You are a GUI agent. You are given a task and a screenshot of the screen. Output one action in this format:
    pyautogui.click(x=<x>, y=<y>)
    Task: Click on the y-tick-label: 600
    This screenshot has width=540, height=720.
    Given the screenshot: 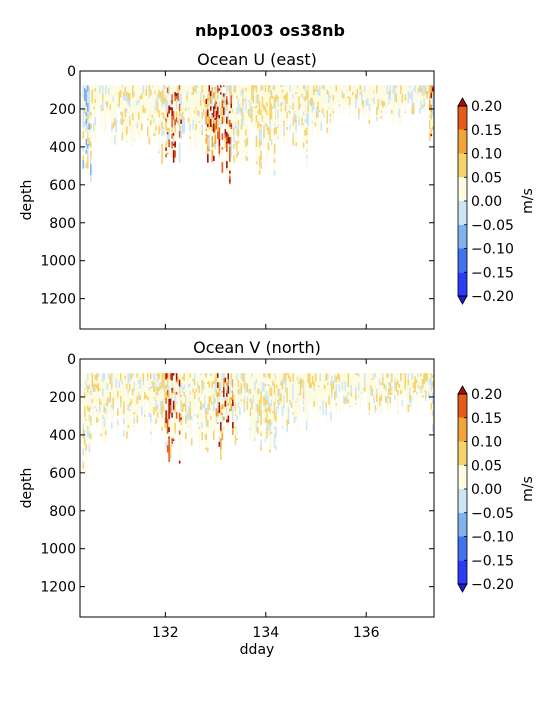 What is the action you would take?
    pyautogui.click(x=62, y=186)
    